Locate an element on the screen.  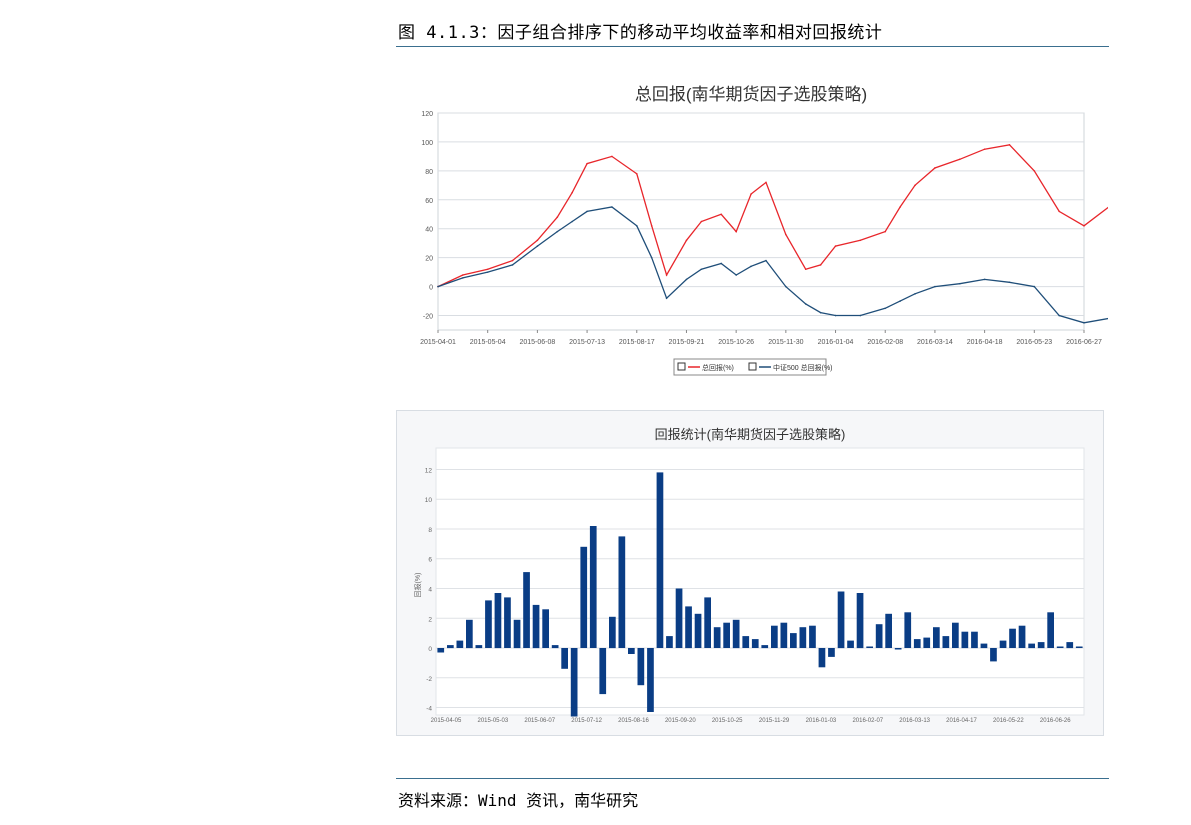
series-line-total-return is located at coordinates (772, 216).